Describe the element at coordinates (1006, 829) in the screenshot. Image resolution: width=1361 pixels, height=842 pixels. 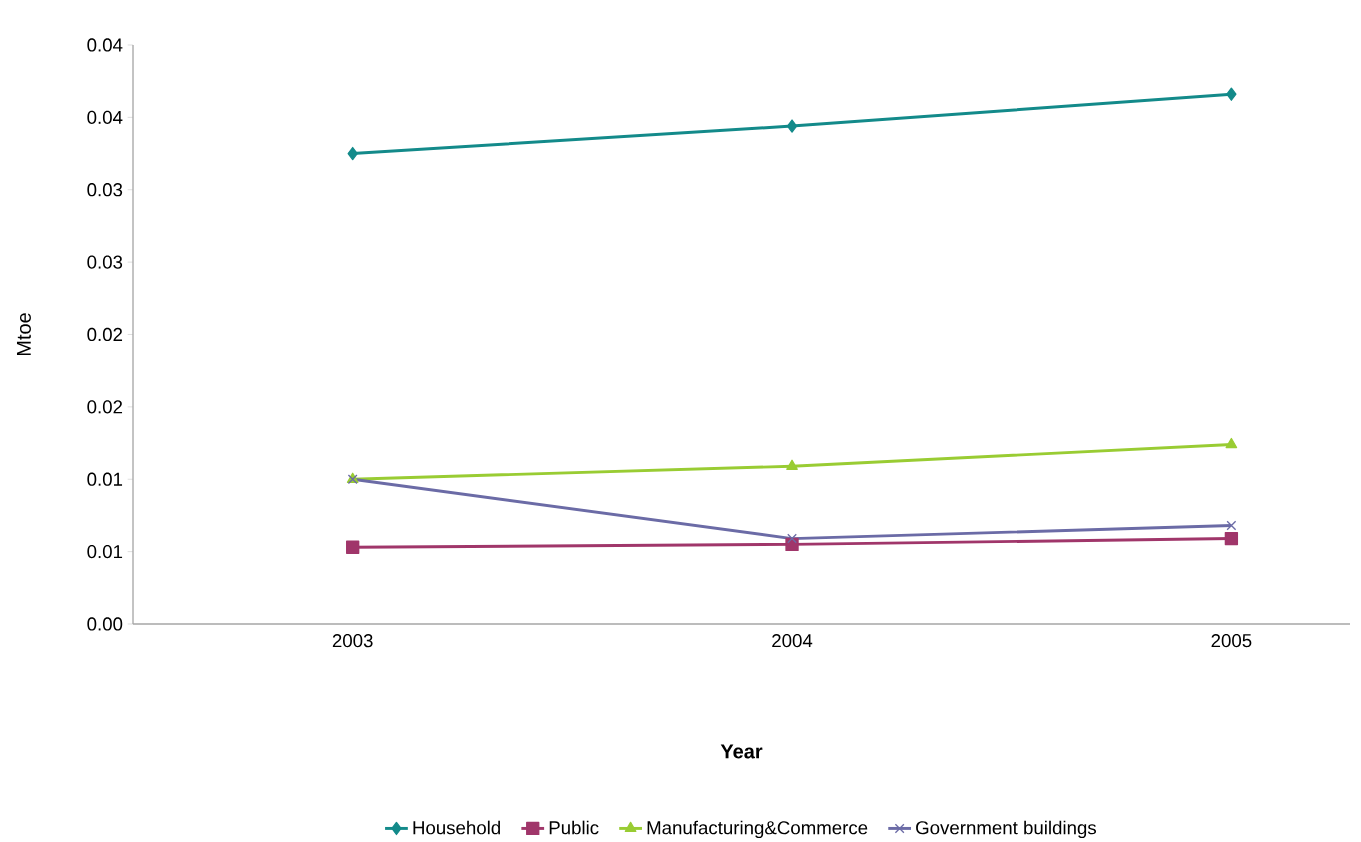
I see `legend-label: Government buildings` at that location.